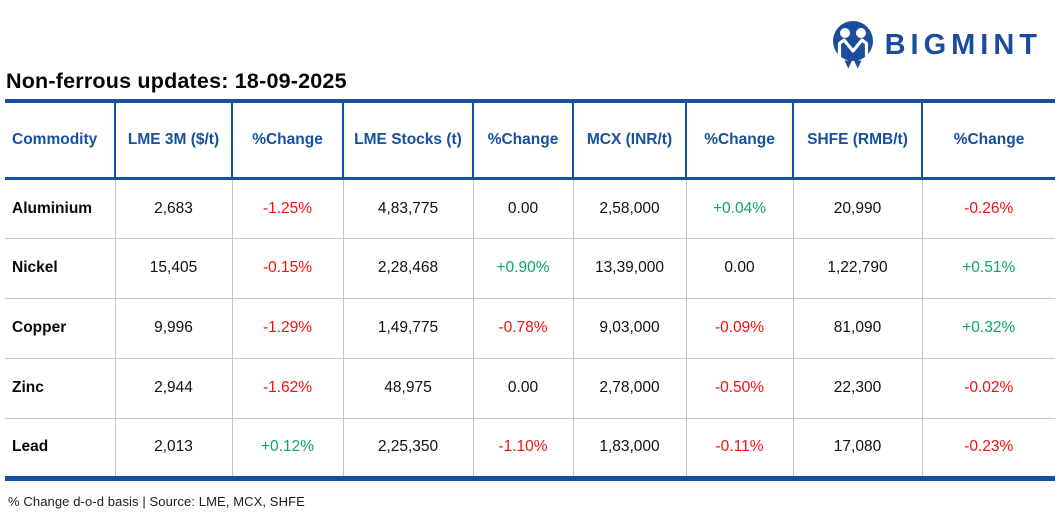  What do you see at coordinates (52, 208) in the screenshot?
I see `commodity-cell: Aluminium` at bounding box center [52, 208].